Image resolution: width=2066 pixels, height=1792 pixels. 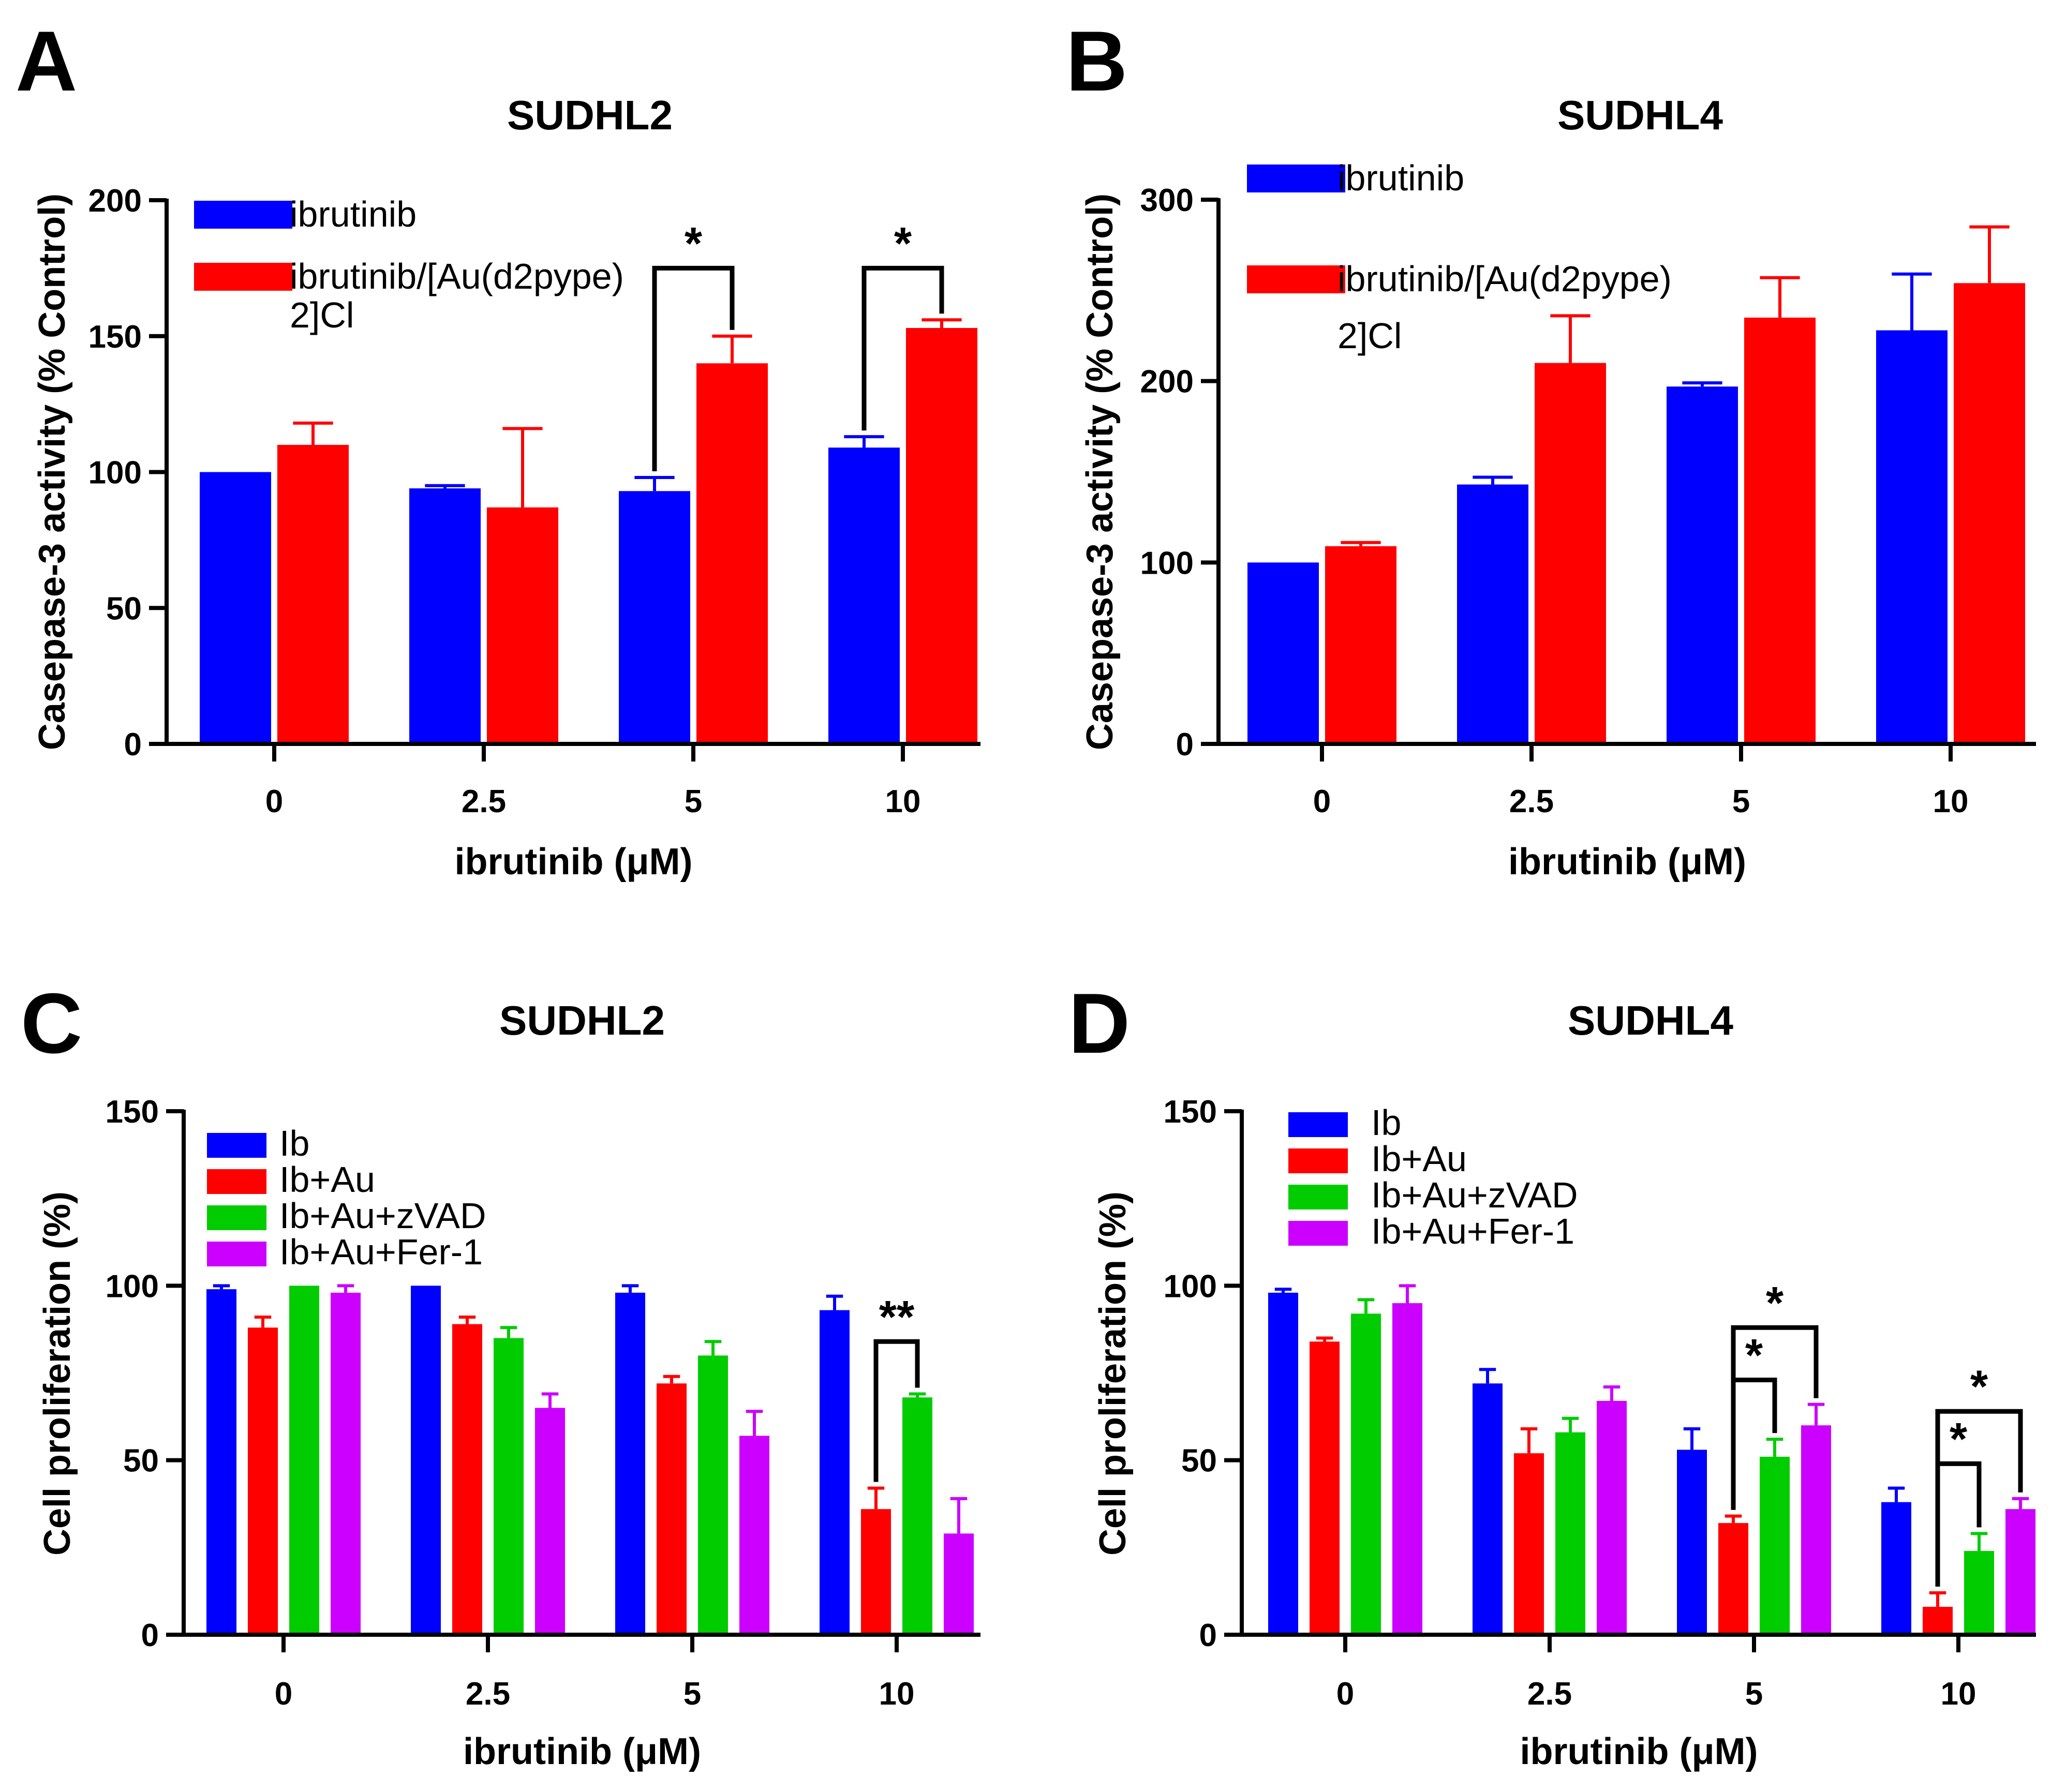 What do you see at coordinates (488, 1694) in the screenshot?
I see `x-tick-label-c-1: 2.5` at bounding box center [488, 1694].